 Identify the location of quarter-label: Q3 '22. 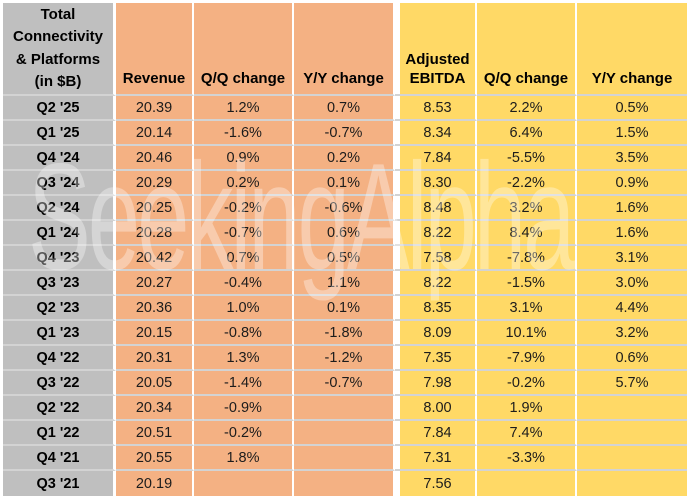
(59, 383).